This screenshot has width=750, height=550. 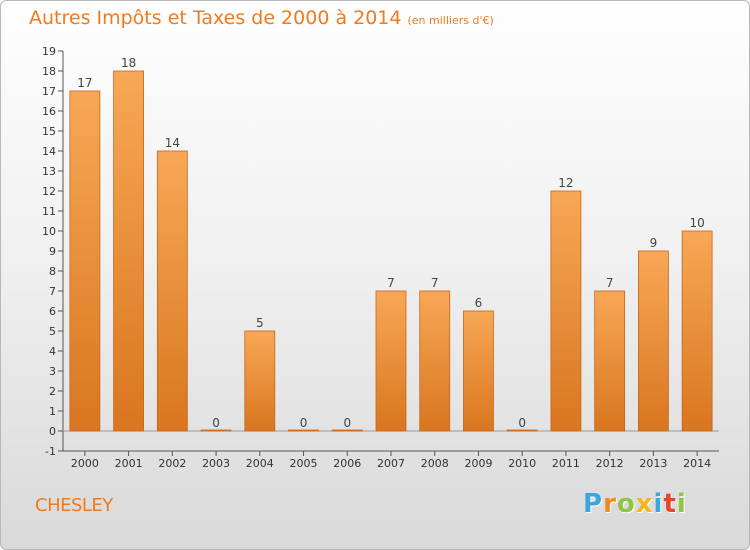 I want to click on y-tick-label: 3, so click(x=52, y=371).